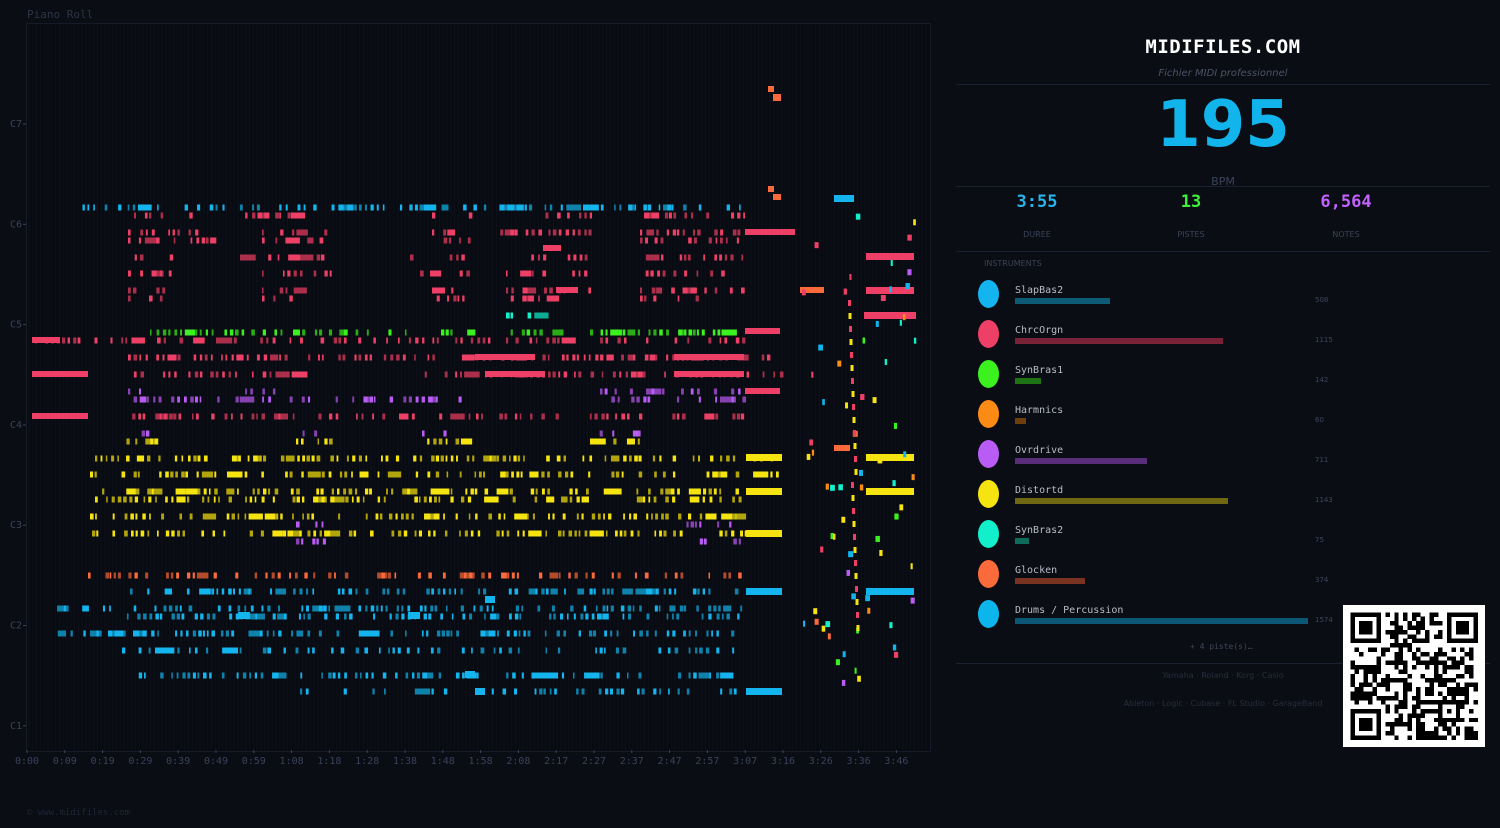 This screenshot has height=828, width=1500. Describe the element at coordinates (988, 454) in the screenshot. I see `instrument-color-dot` at that location.